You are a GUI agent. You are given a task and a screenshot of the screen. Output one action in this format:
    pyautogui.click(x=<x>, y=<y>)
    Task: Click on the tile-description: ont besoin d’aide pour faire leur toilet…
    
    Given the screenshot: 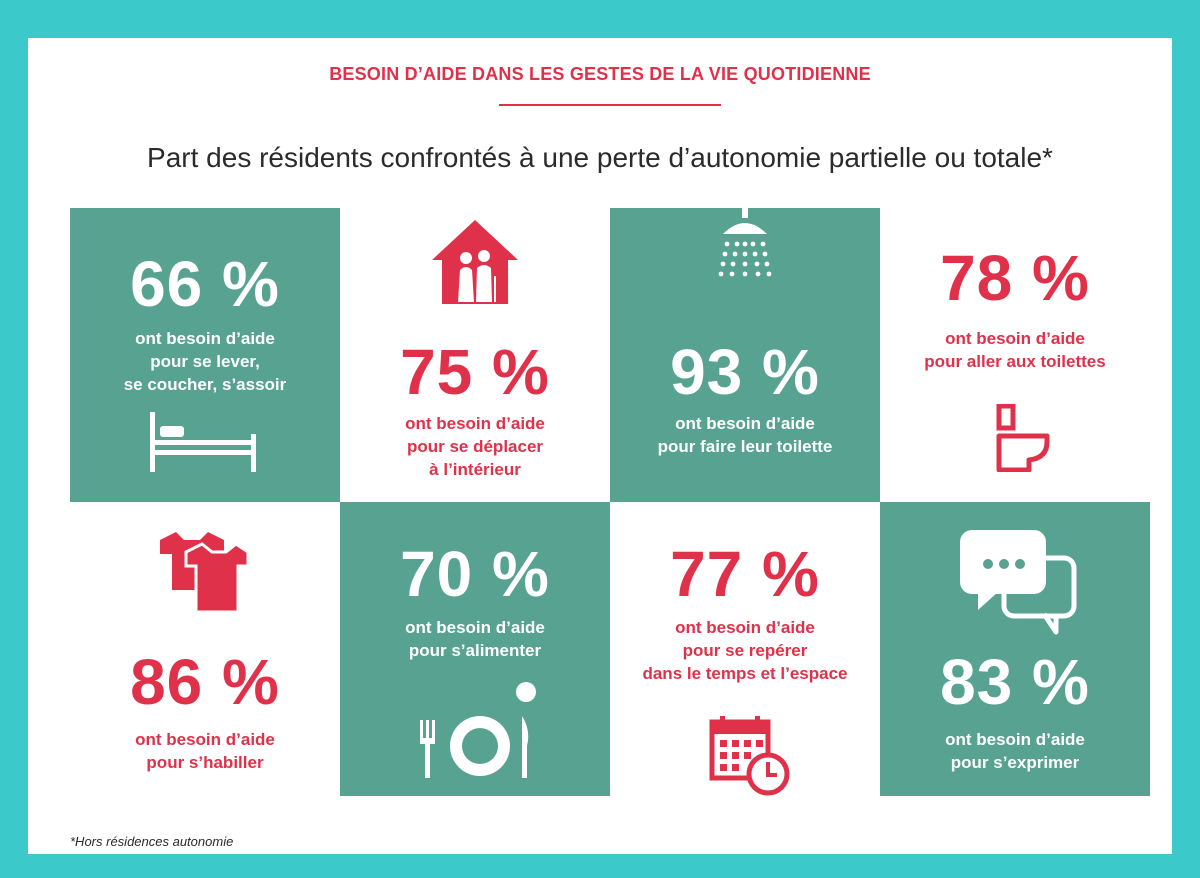 What is the action you would take?
    pyautogui.click(x=745, y=435)
    